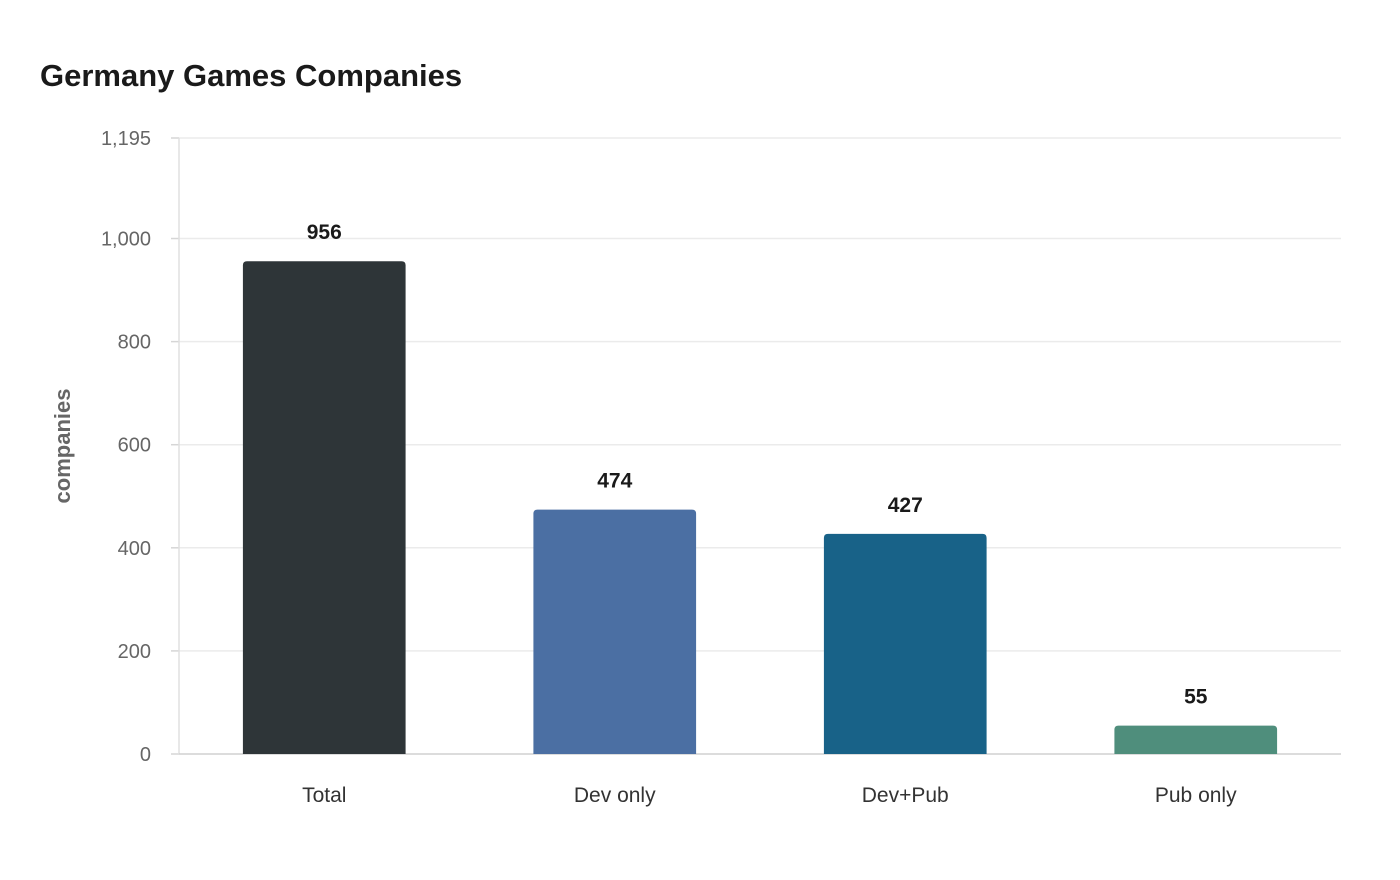 Image resolution: width=1400 pixels, height=880 pixels. I want to click on data-label: 956, so click(324, 232).